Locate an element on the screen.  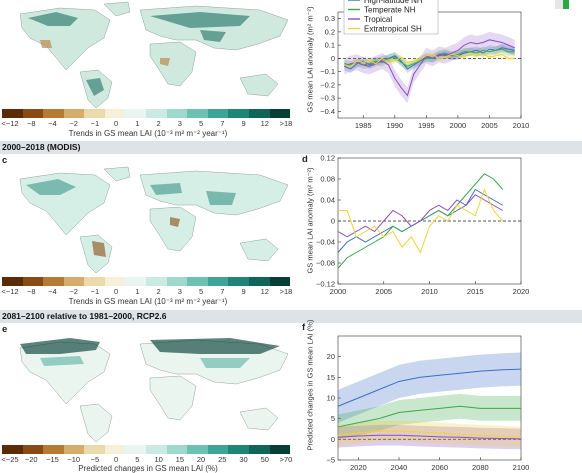
b-legend-label: High-latitude NH is located at coordinates (393, 2).